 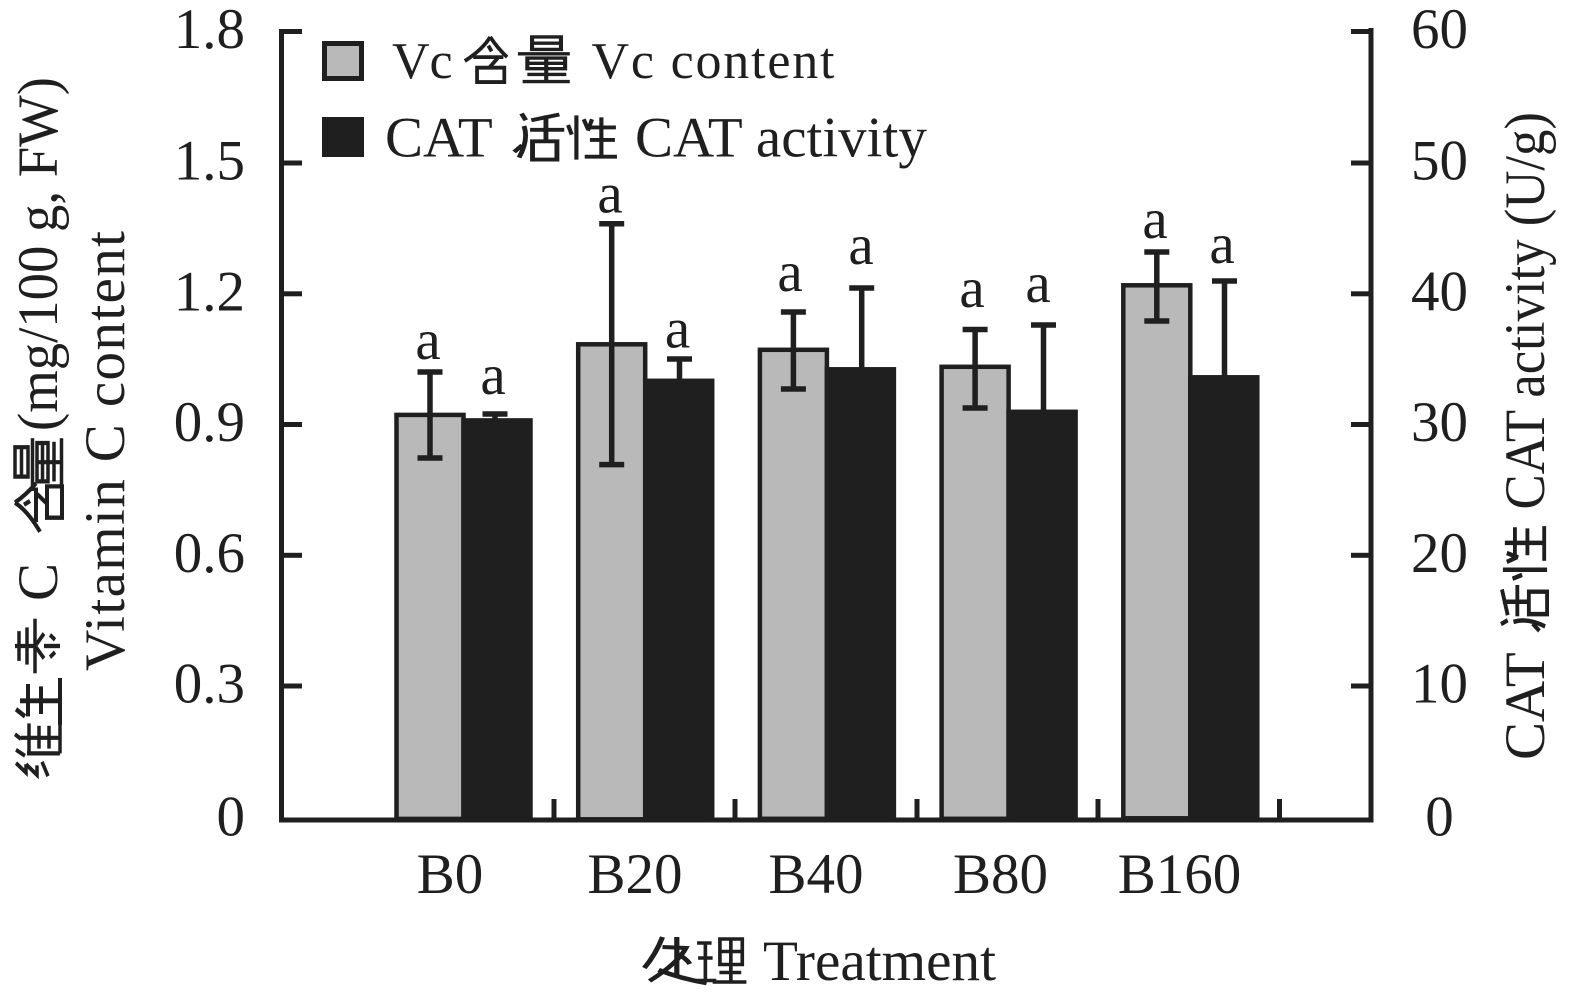 What do you see at coordinates (634, 874) in the screenshot?
I see `svg-text: B20` at bounding box center [634, 874].